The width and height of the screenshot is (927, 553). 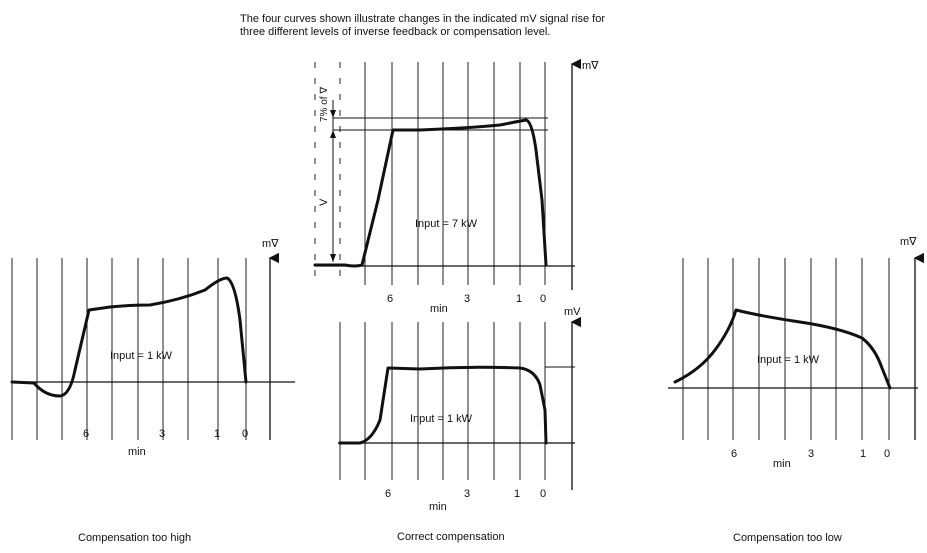 What do you see at coordinates (333, 134) in the screenshot?
I see `arrow-up-icon` at bounding box center [333, 134].